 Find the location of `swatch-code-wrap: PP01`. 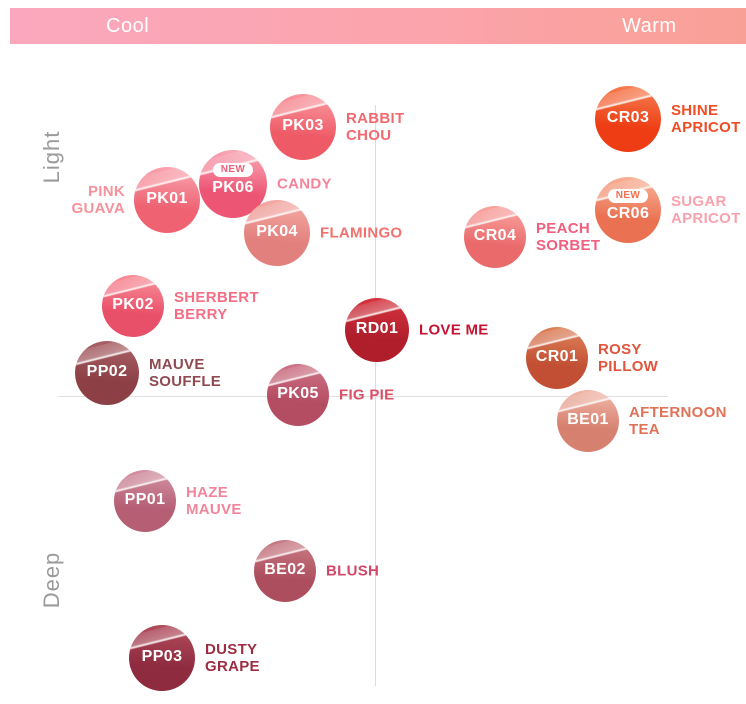

swatch-code-wrap: PP01 is located at coordinates (145, 500).